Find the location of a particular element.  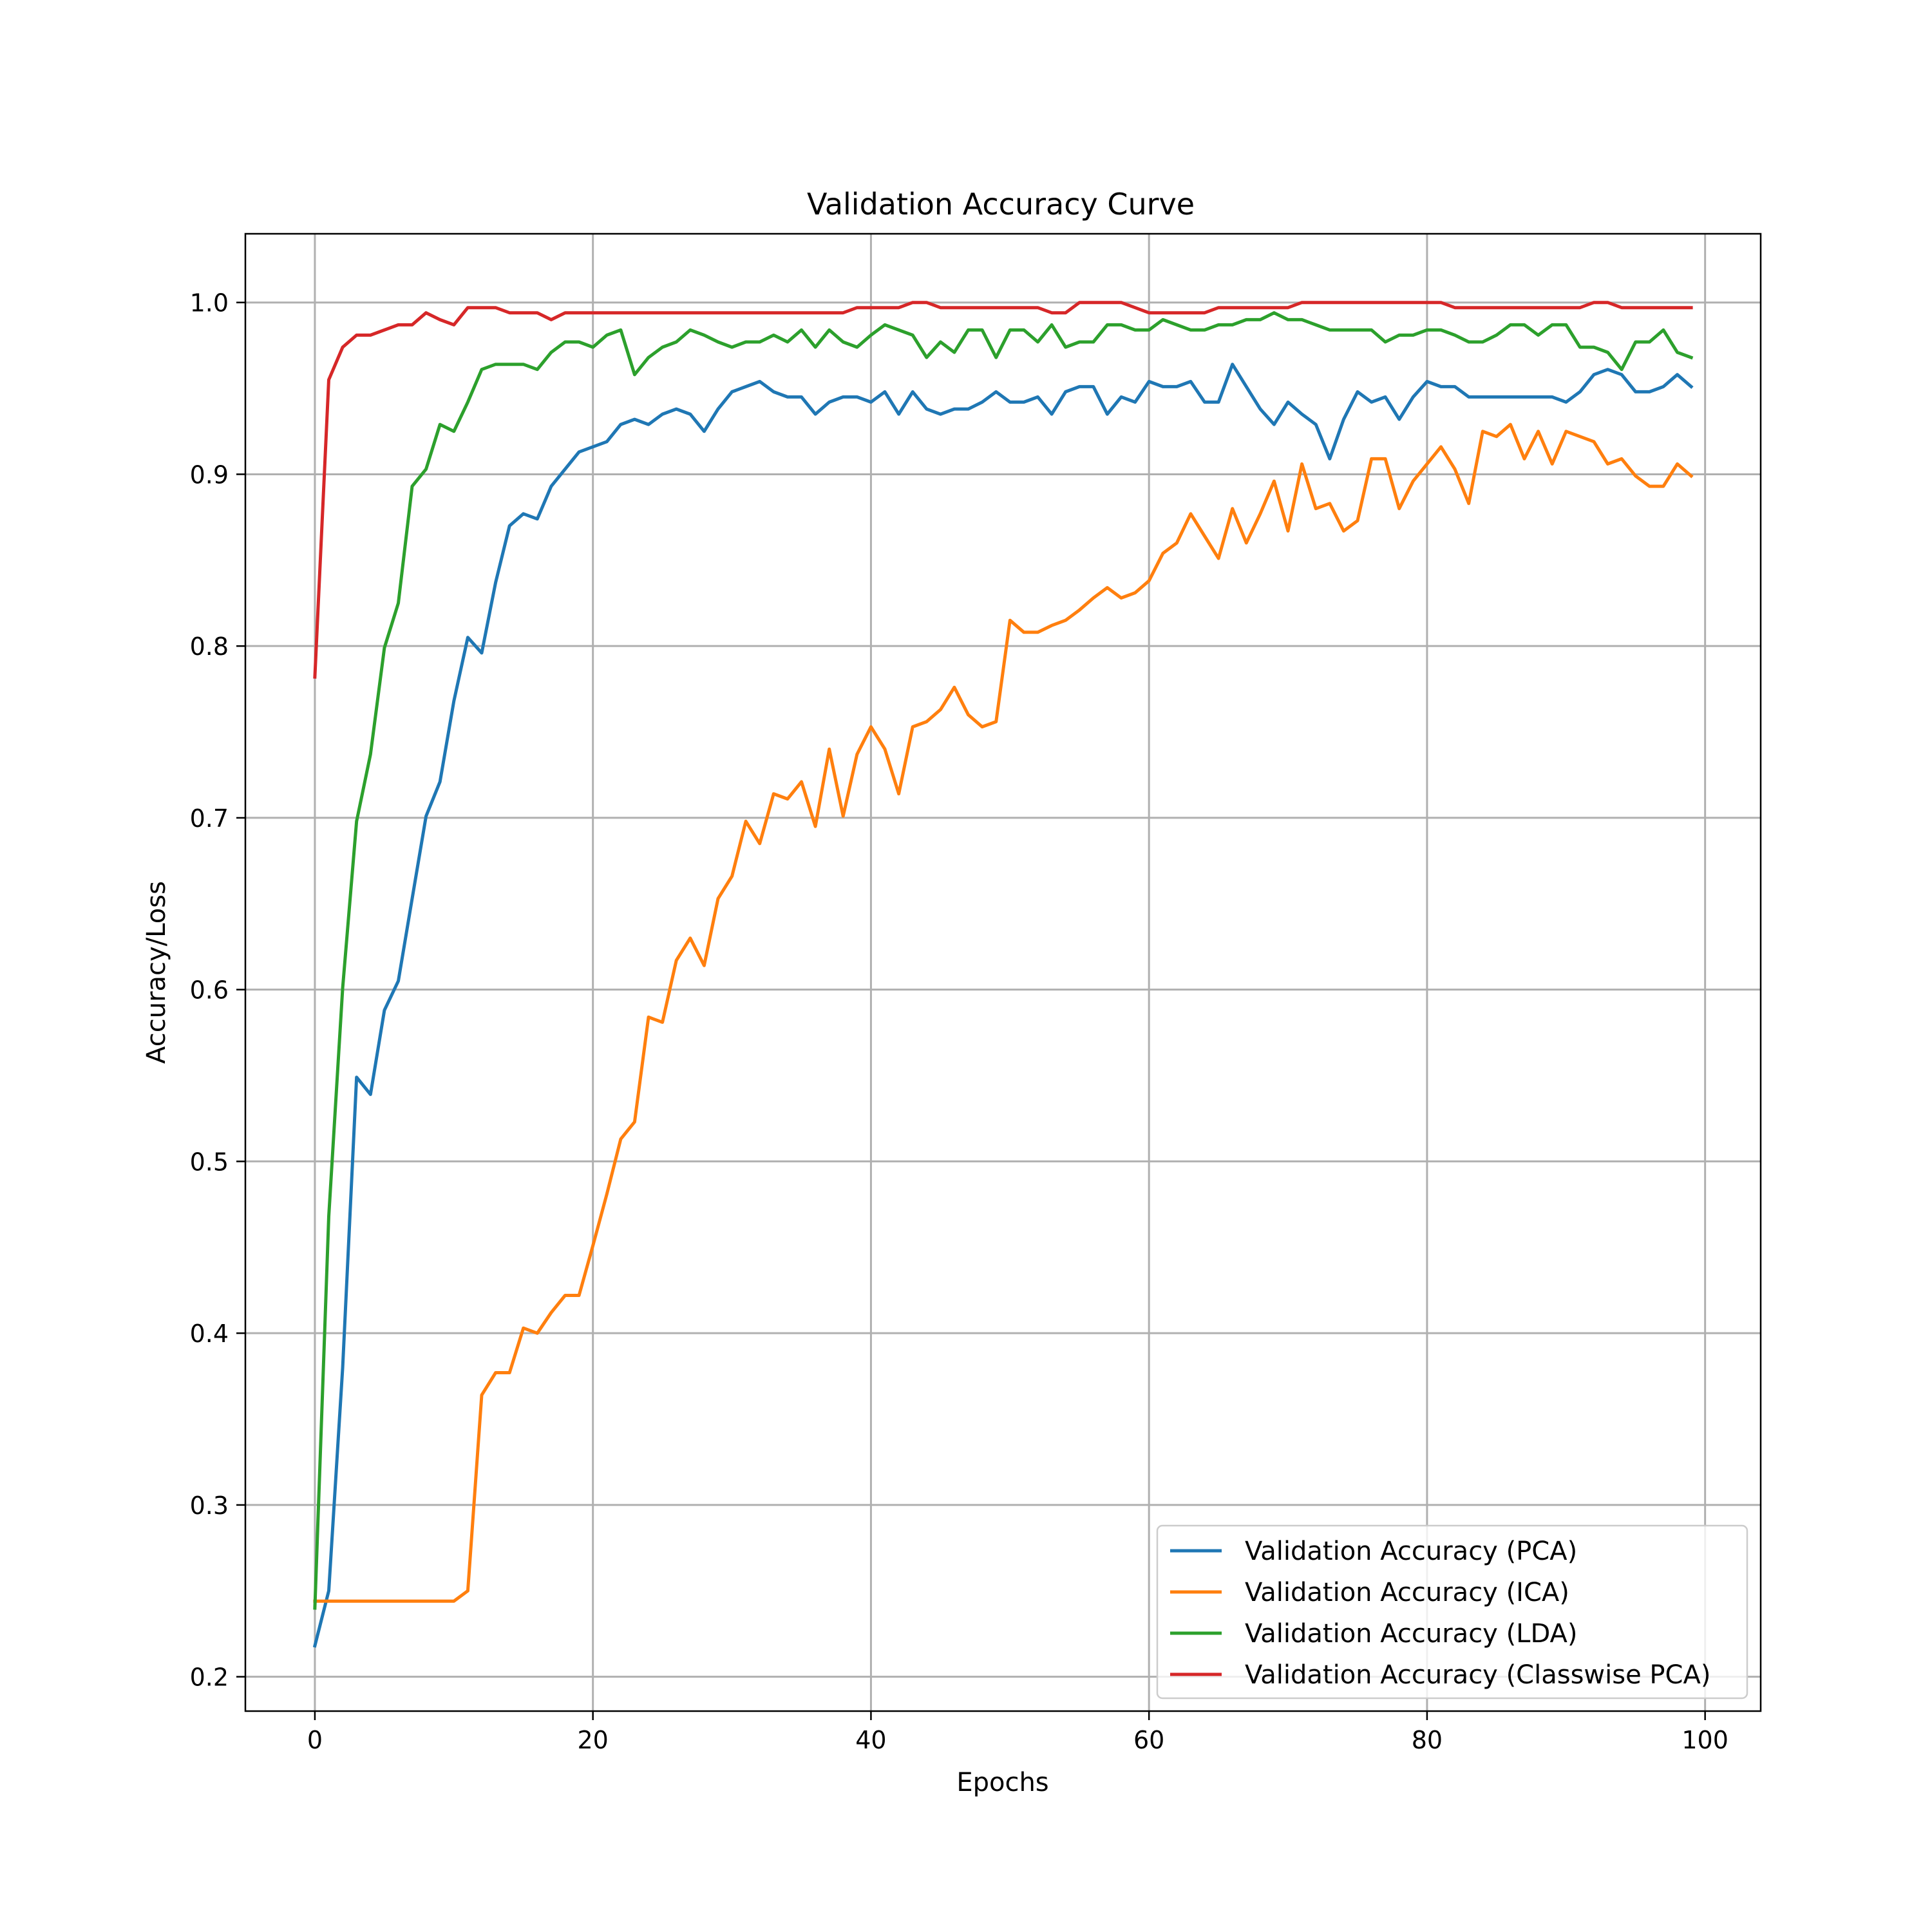

x-tick-label: 20 is located at coordinates (592, 1740).